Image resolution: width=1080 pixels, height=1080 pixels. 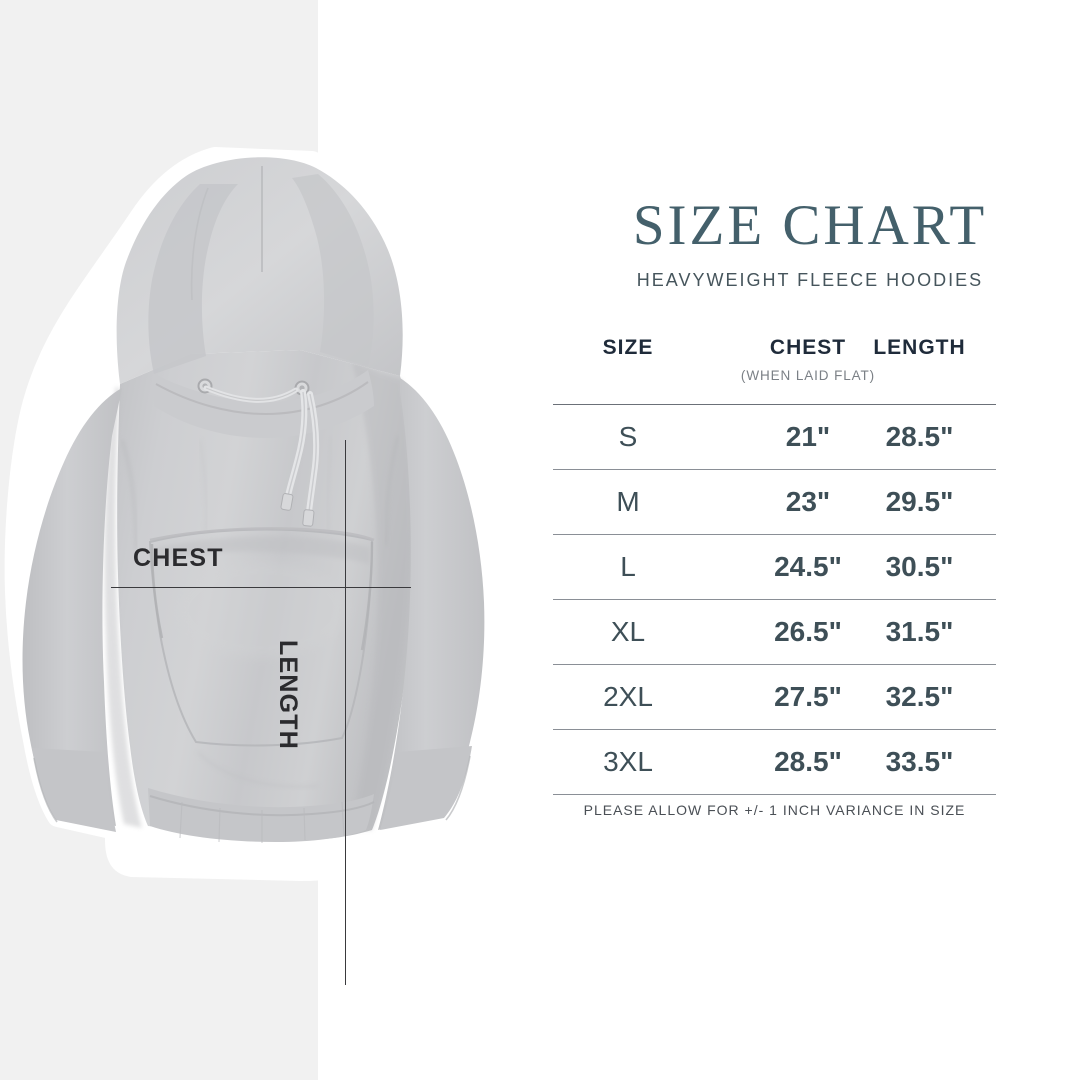 I want to click on table-row: L 24.5" 30.5", so click(x=774, y=567).